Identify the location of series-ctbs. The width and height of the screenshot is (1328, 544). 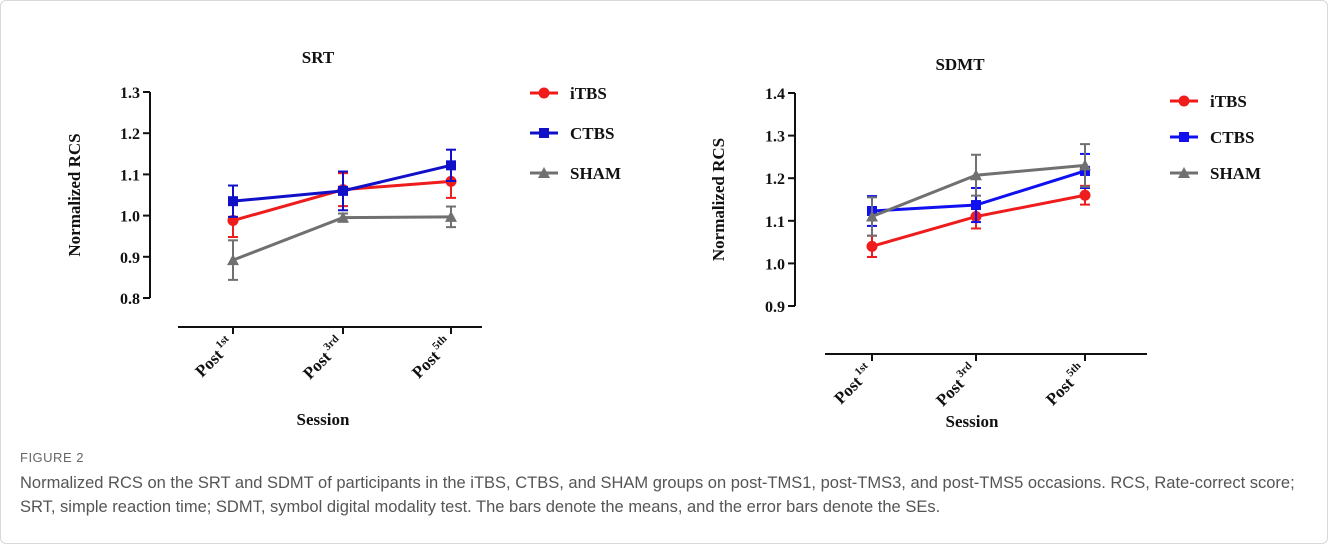
(342, 183).